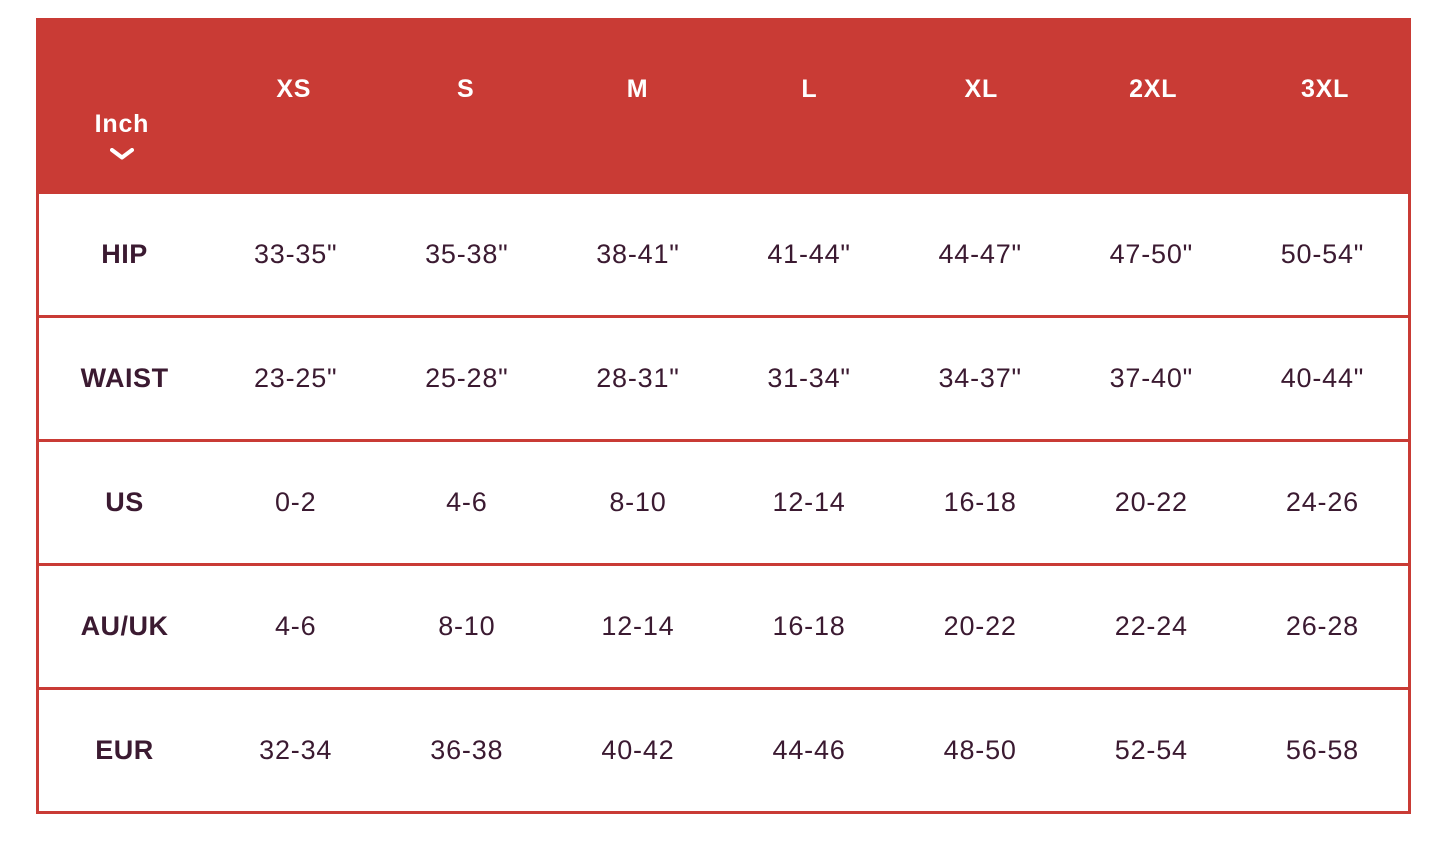 Image resolution: width=1445 pixels, height=849 pixels. I want to click on cell-value: 24-26, so click(1322, 502).